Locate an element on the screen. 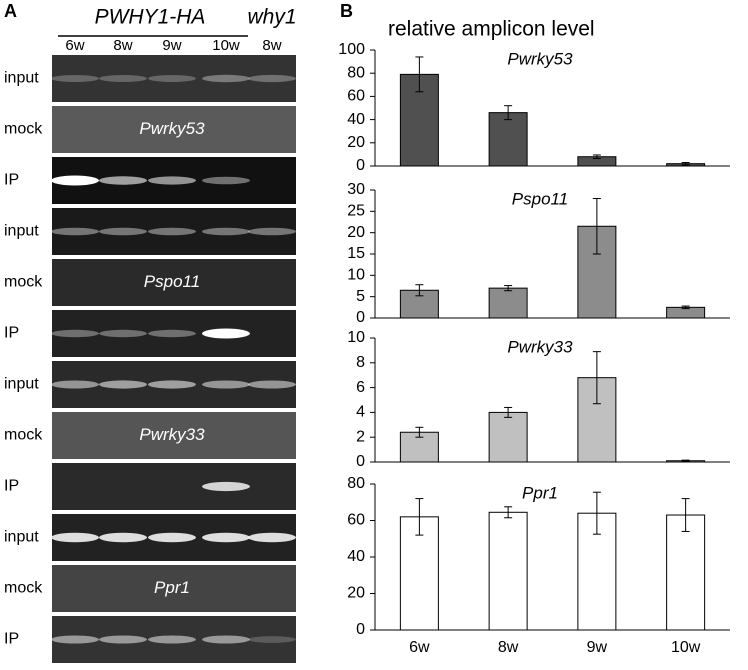  gene-label: Pspo11 is located at coordinates (172, 281).